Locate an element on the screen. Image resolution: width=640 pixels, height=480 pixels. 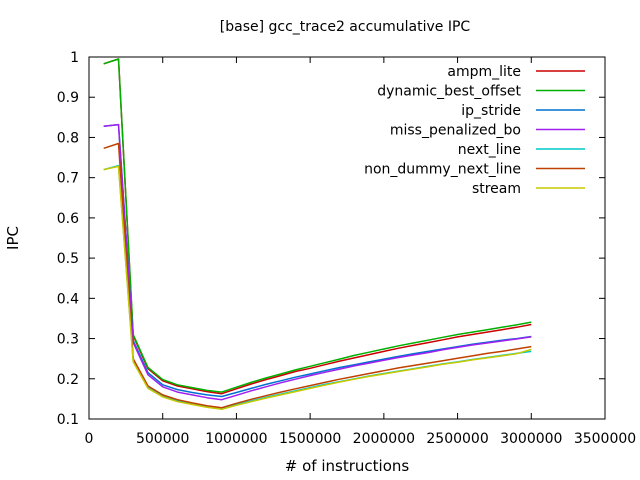
legend-label: ip_stride is located at coordinates (491, 111).